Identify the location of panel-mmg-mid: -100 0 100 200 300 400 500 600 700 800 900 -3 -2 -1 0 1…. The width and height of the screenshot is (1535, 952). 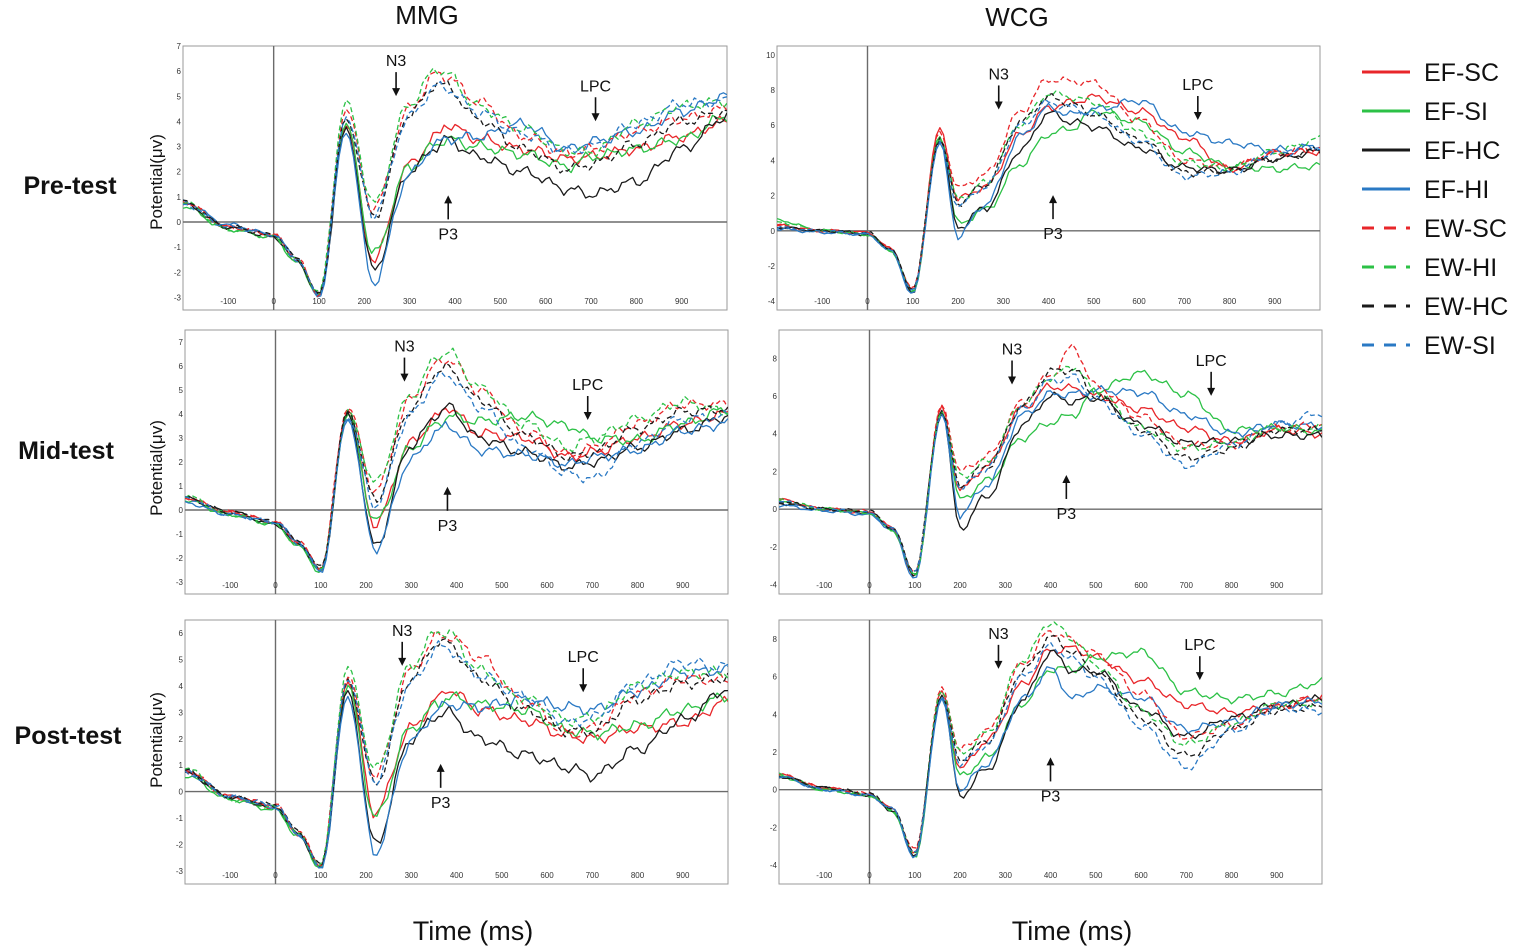
(452, 462).